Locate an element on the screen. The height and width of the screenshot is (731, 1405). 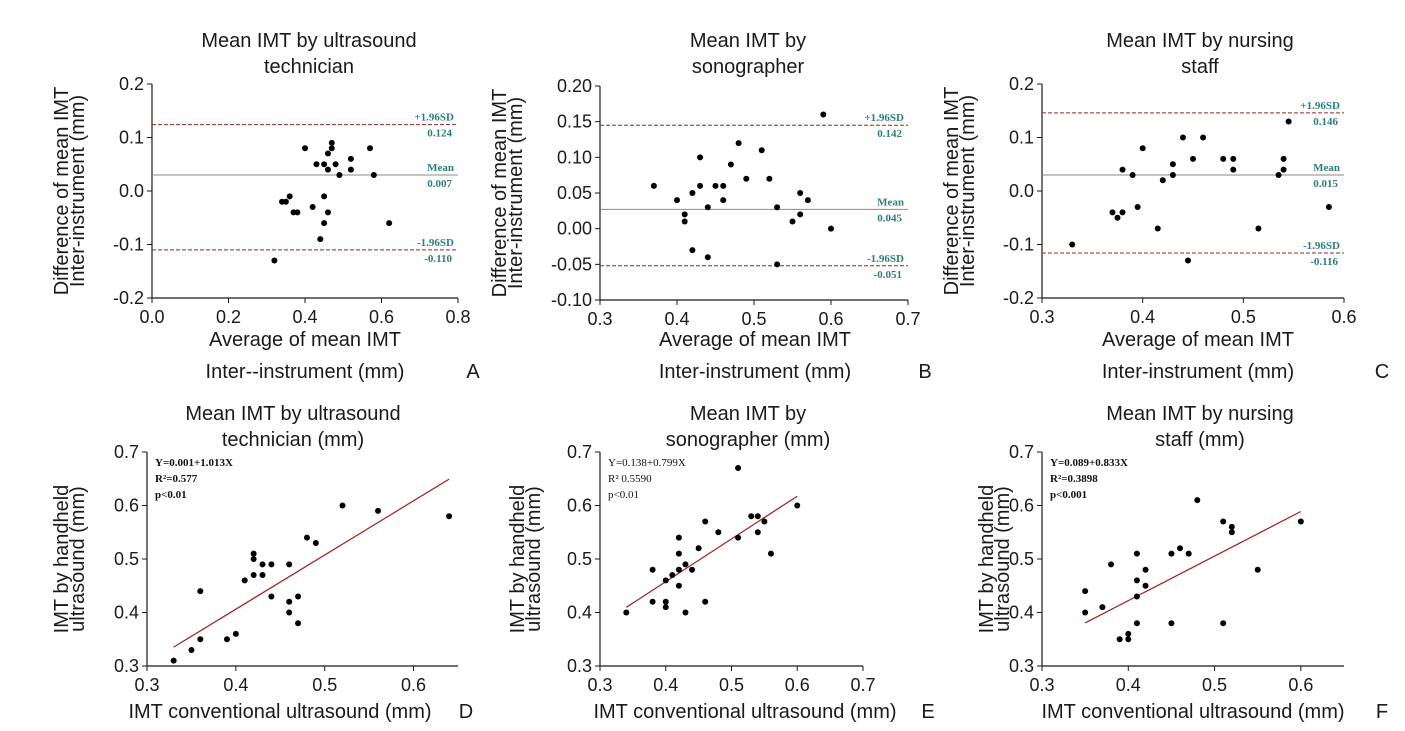
equation-line: p<0.01 is located at coordinates (623, 495).